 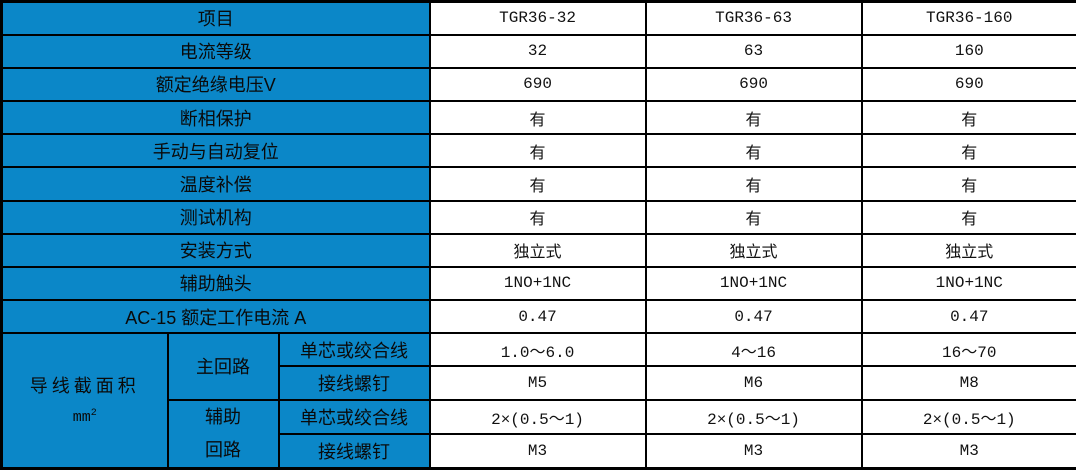 What do you see at coordinates (537, 350) in the screenshot?
I see `cell-value: 1.0～6.0` at bounding box center [537, 350].